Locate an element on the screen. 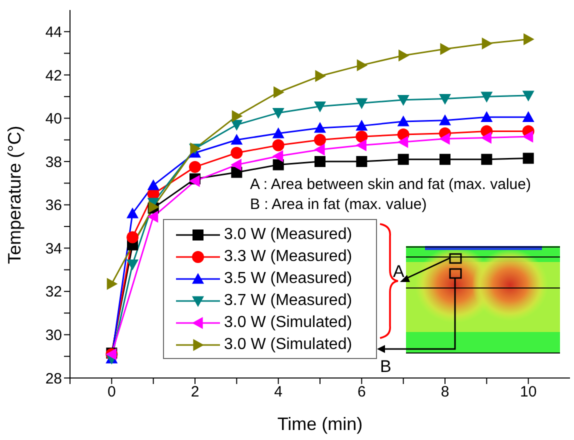  annotation: A : Area between skin and fat (max. value) is located at coordinates (390, 184).